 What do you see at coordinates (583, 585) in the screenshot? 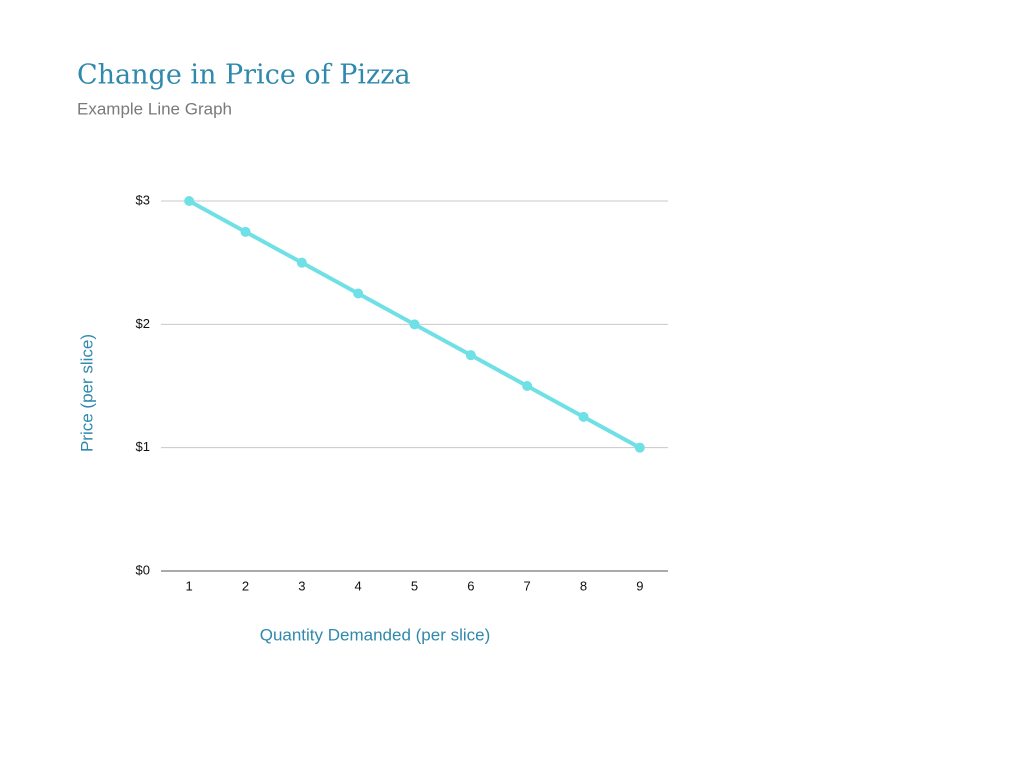
I see `x-tick-label: 8` at bounding box center [583, 585].